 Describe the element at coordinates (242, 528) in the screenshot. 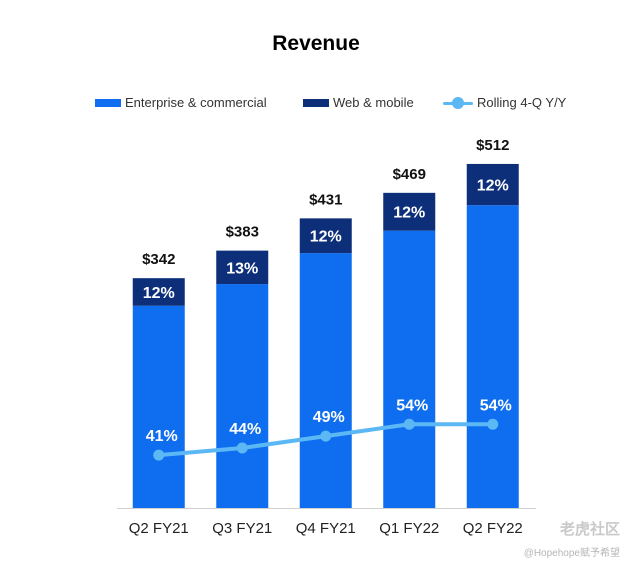

I see `x-tick-label-2: Q3 FY21` at that location.